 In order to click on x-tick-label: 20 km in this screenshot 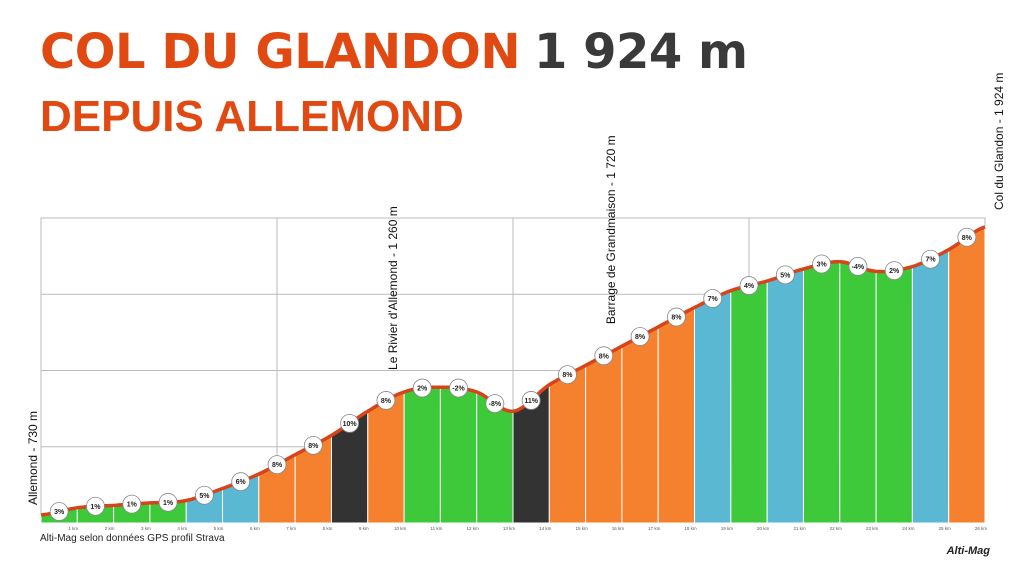, I will do `click(763, 528)`.